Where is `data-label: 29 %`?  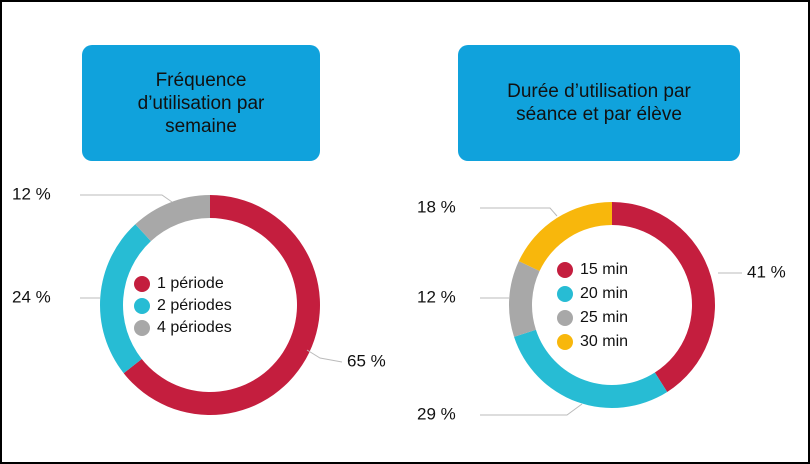
data-label: 29 % is located at coordinates (436, 413).